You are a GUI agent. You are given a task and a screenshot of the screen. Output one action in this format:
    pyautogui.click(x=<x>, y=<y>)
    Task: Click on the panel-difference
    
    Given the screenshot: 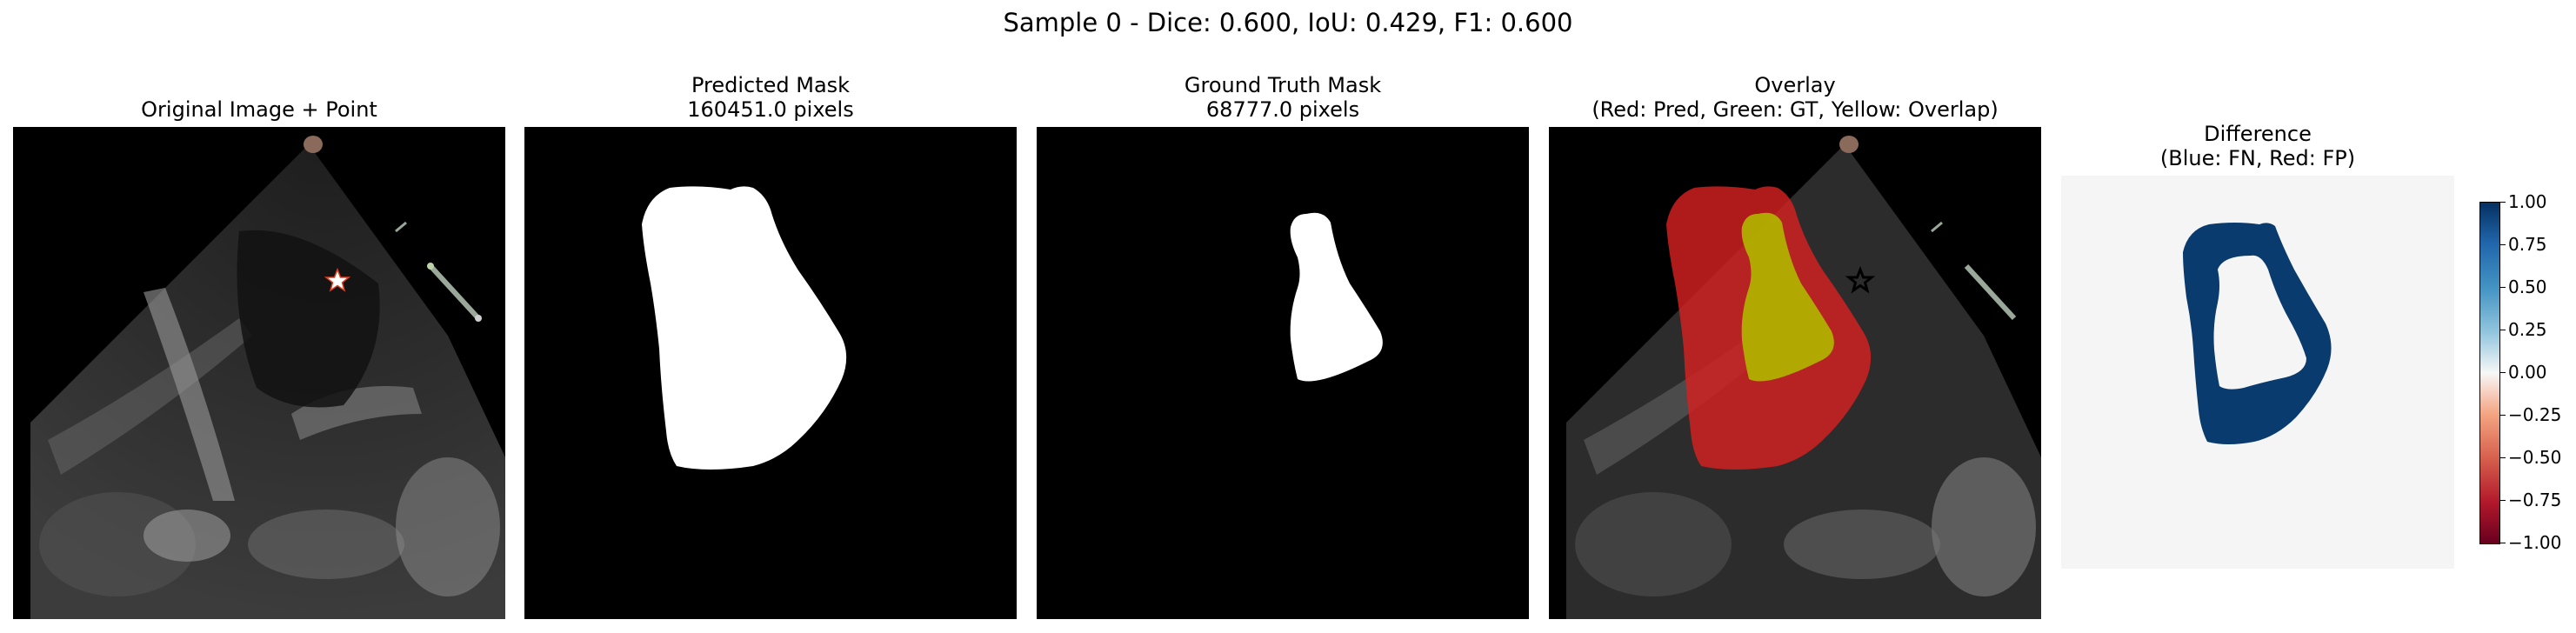 What is the action you would take?
    pyautogui.click(x=2257, y=372)
    